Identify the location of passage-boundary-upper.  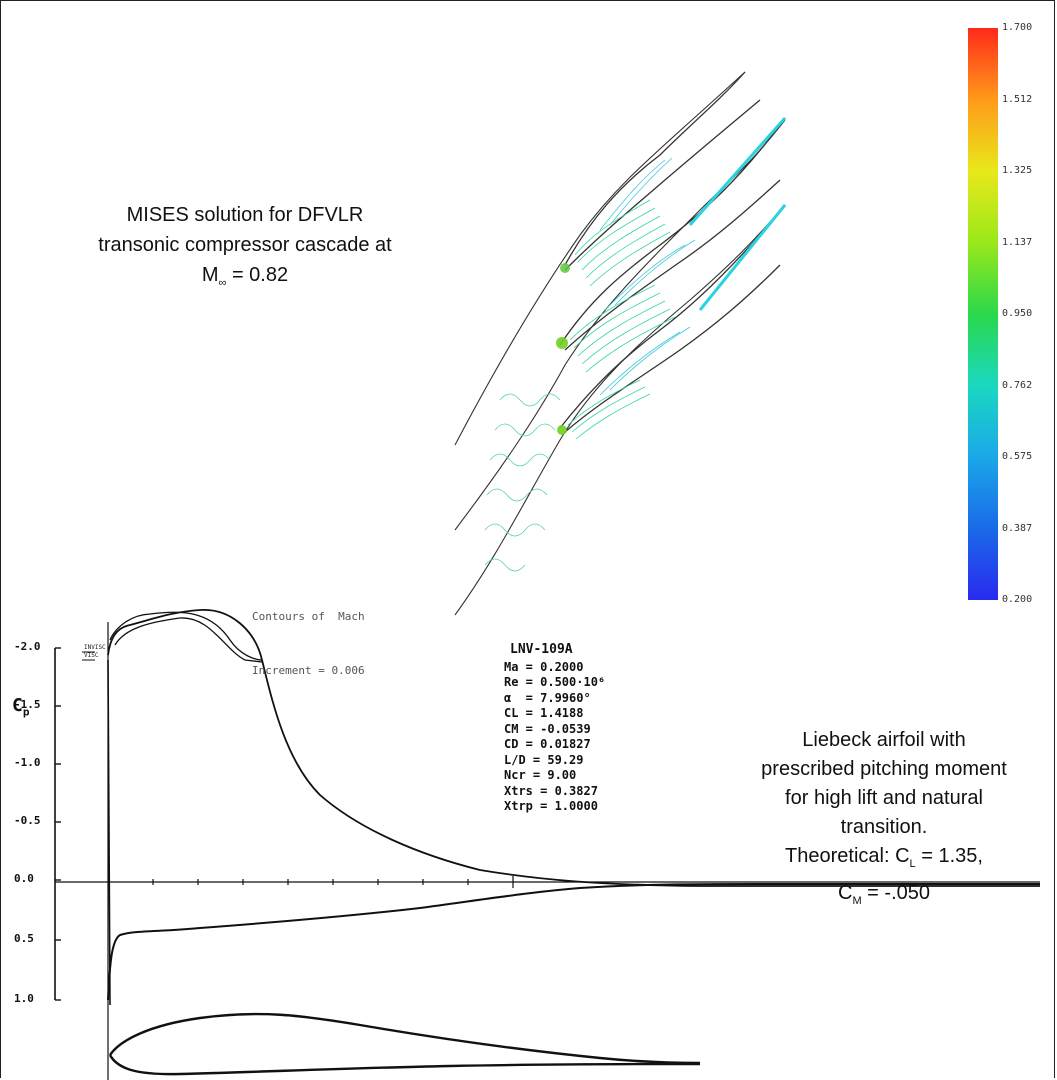
(600, 258).